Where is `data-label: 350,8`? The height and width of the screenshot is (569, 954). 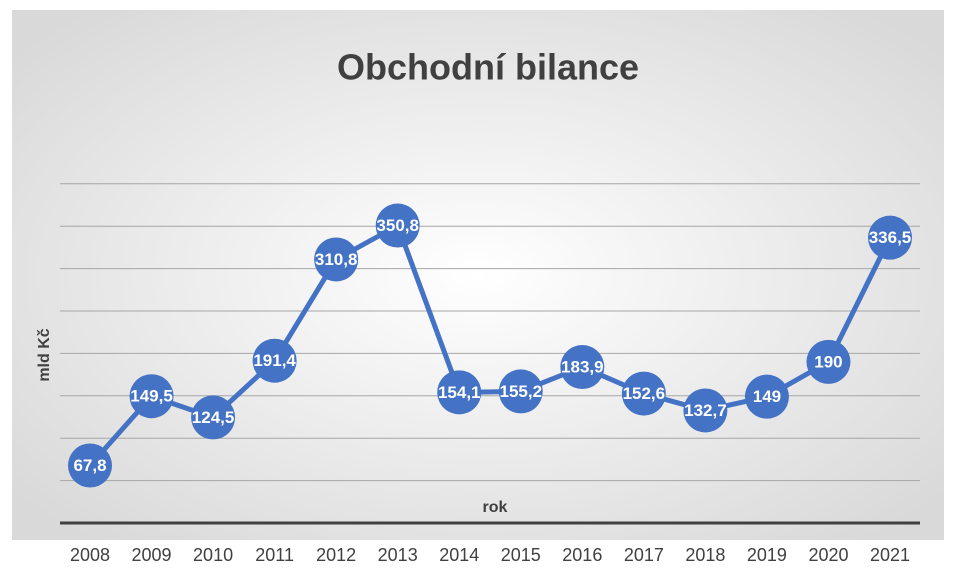 data-label: 350,8 is located at coordinates (397, 225).